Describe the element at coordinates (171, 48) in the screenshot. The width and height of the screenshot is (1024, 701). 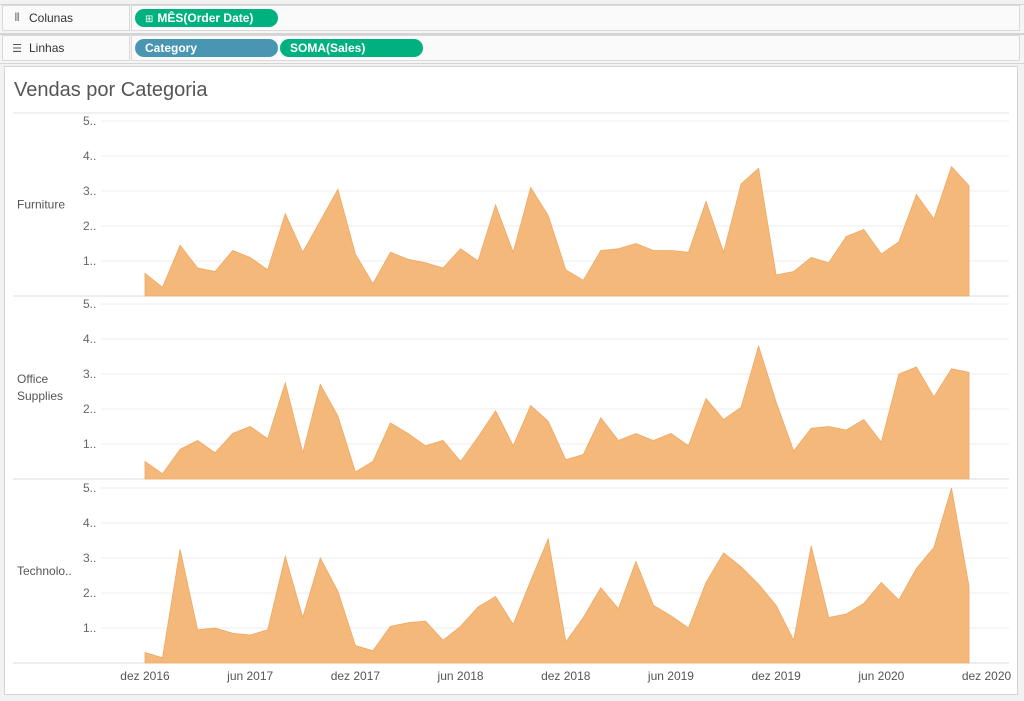
I see `pill-category-label: Category` at that location.